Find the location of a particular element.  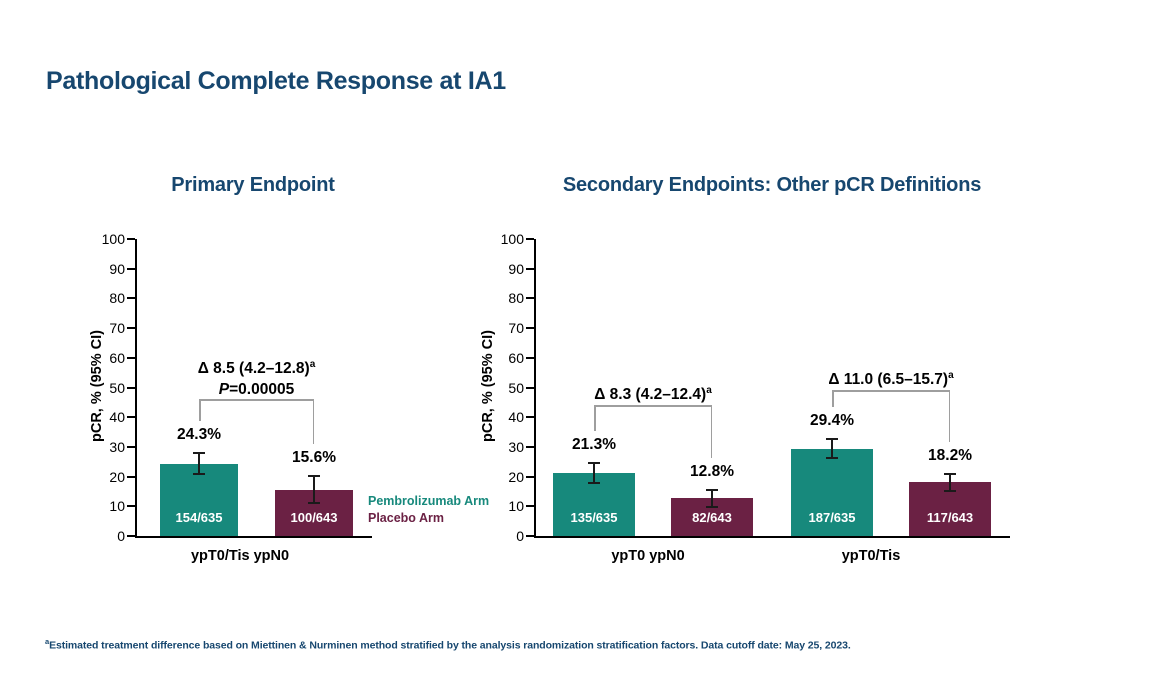

delta-annotation: Δ 11.0 (6.5–15.7)a is located at coordinates (890, 378).